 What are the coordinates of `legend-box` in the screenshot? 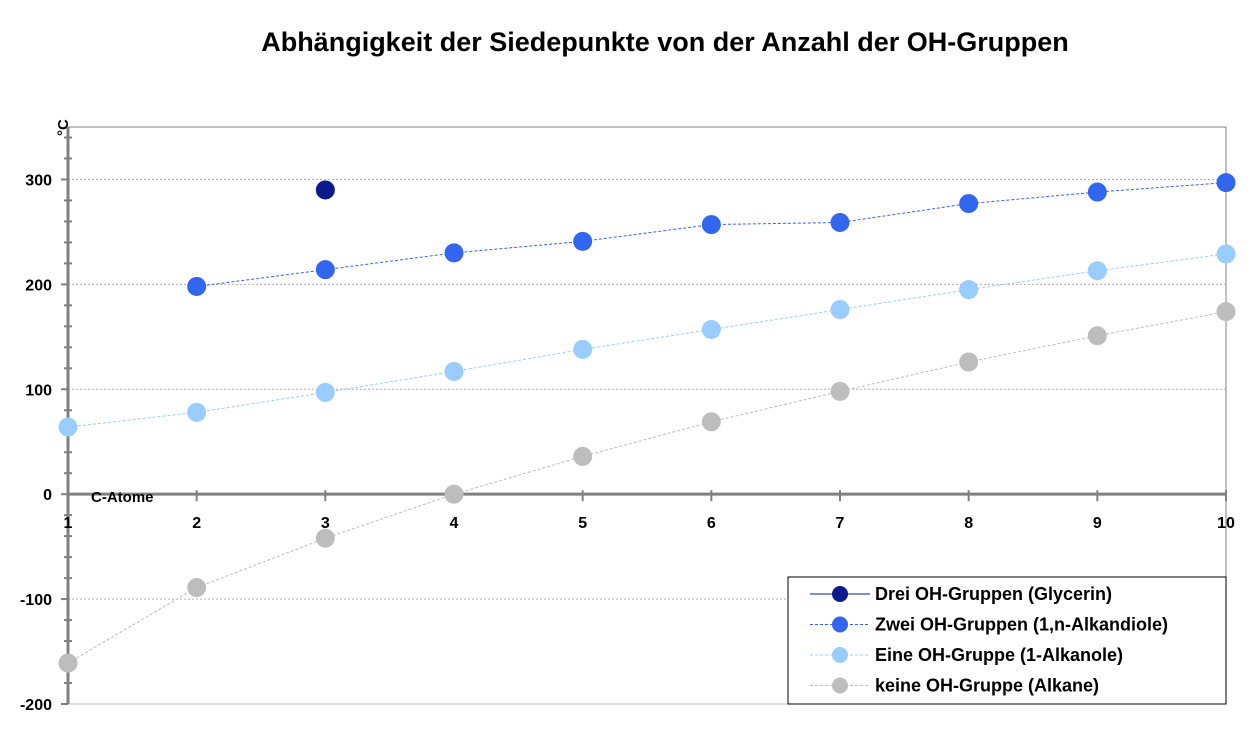 It's located at (1007, 640).